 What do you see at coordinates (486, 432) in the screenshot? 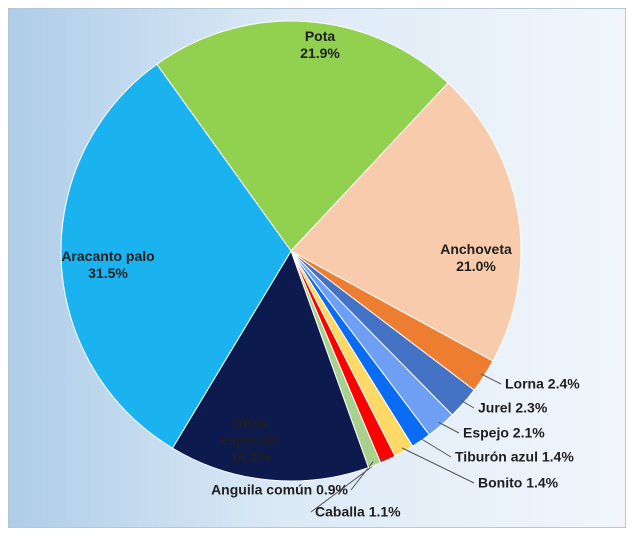
I see `slice-name: Espejo` at bounding box center [486, 432].